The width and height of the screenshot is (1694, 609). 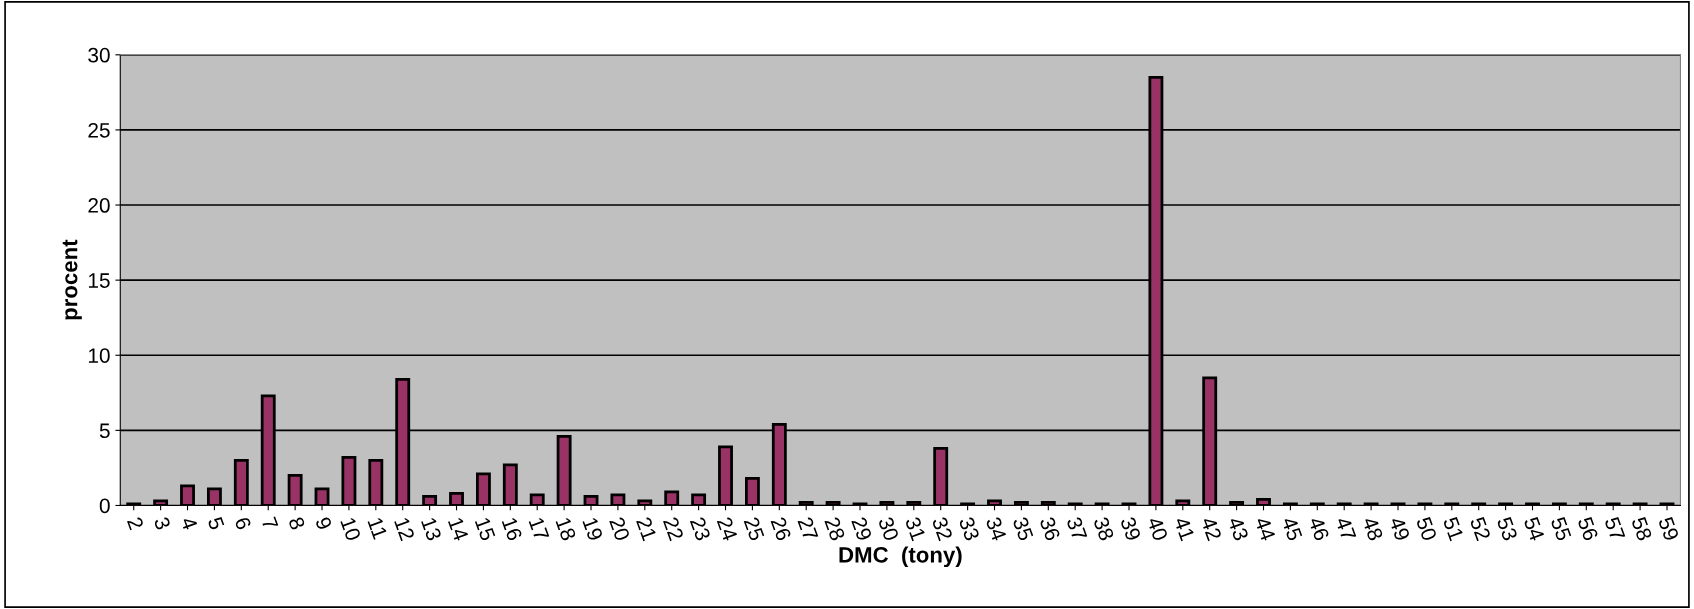 I want to click on x-tick-label: 45, so click(x=1292, y=528).